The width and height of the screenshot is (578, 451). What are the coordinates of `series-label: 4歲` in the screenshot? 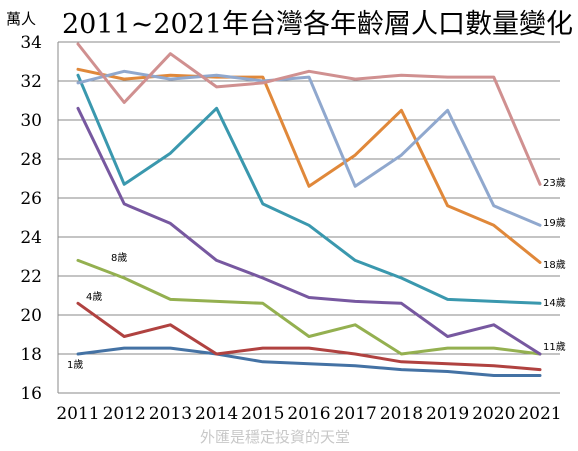 It's located at (94, 296).